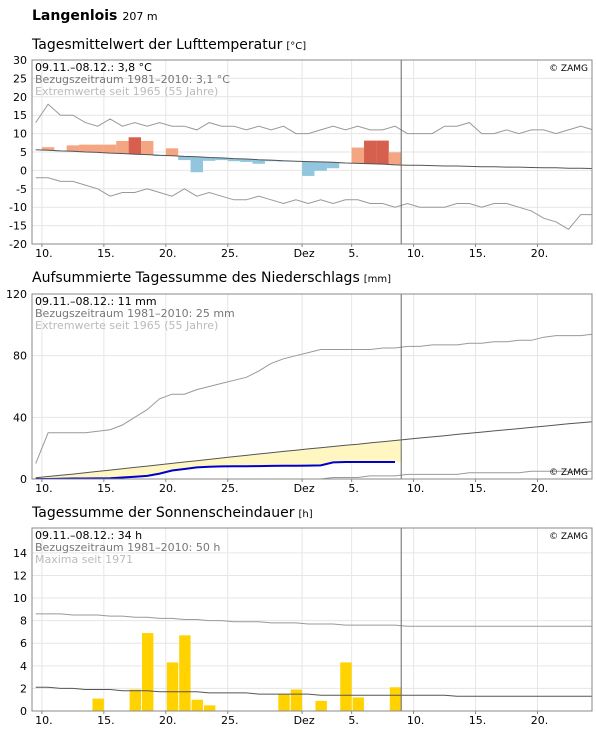 The image size is (596, 733). Describe the element at coordinates (296, 46) in the screenshot. I see `chart-unit: [°C]` at that location.